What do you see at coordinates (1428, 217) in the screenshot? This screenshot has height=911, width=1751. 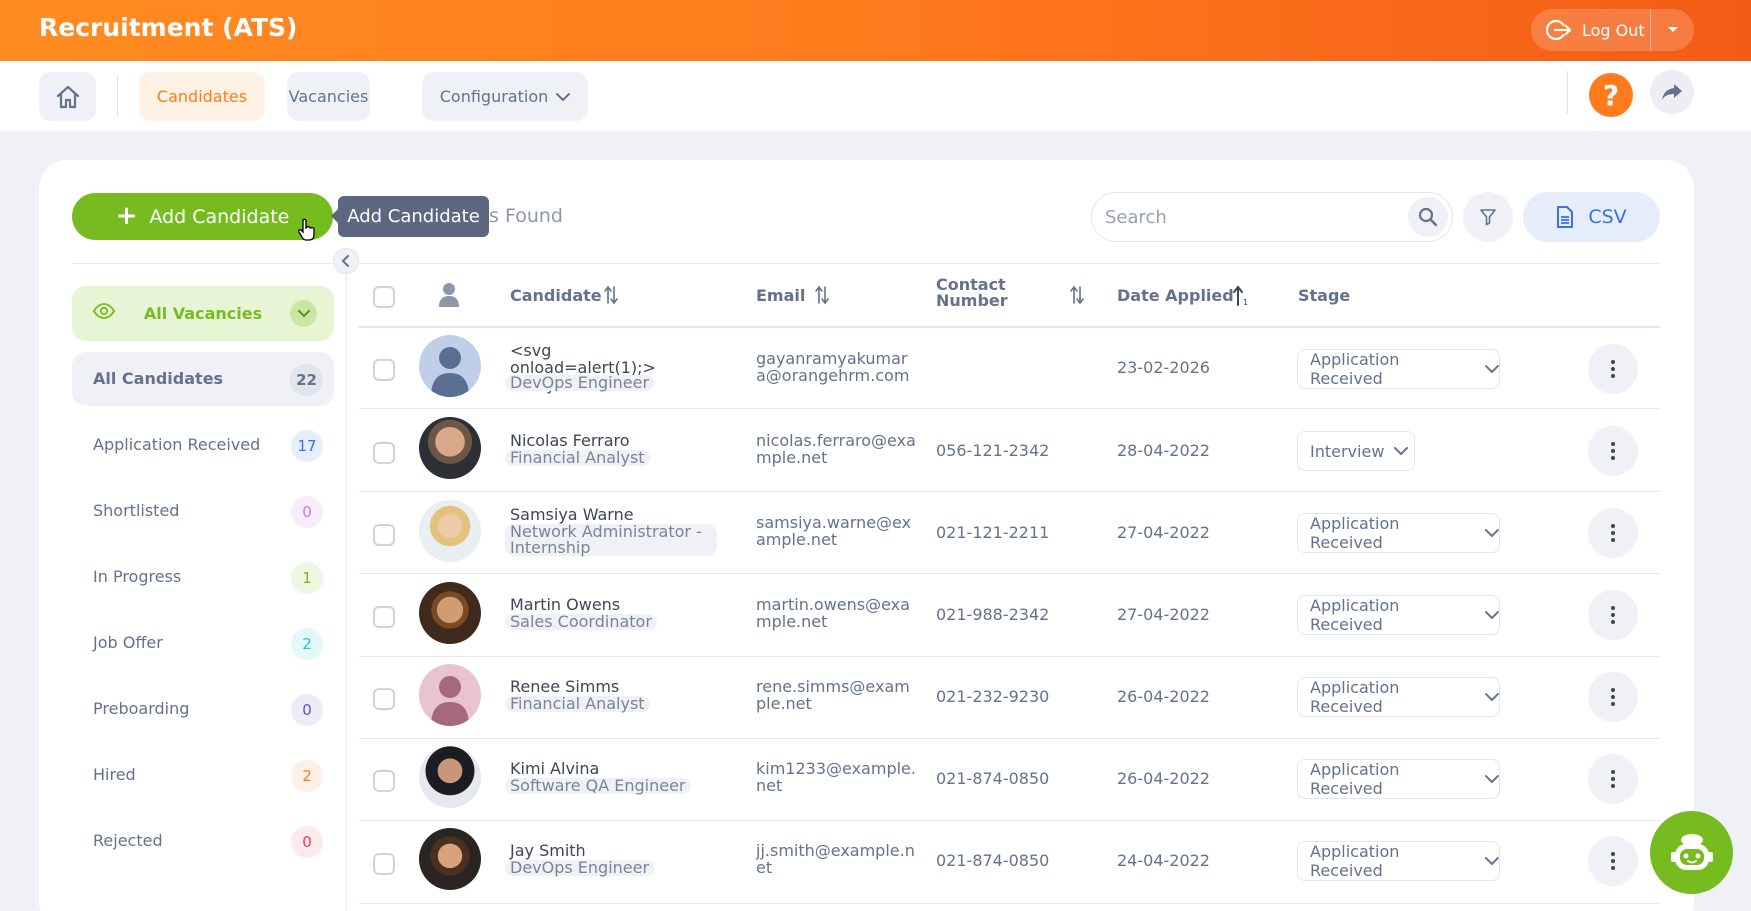 I see `search-button` at bounding box center [1428, 217].